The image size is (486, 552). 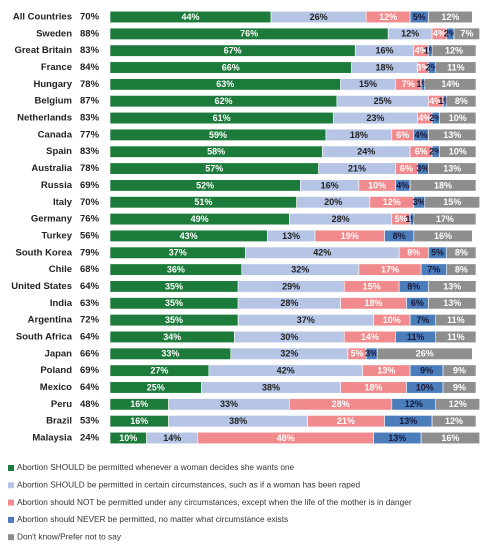 What do you see at coordinates (90, 404) in the screenshot?
I see `total-label: 48%` at bounding box center [90, 404].